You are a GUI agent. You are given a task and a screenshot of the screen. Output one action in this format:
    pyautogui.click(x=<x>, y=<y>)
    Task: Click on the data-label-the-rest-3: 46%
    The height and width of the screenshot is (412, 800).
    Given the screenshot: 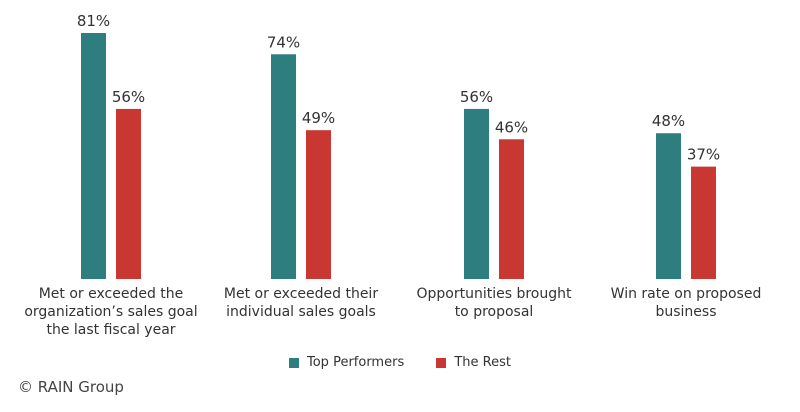 What is the action you would take?
    pyautogui.click(x=511, y=127)
    